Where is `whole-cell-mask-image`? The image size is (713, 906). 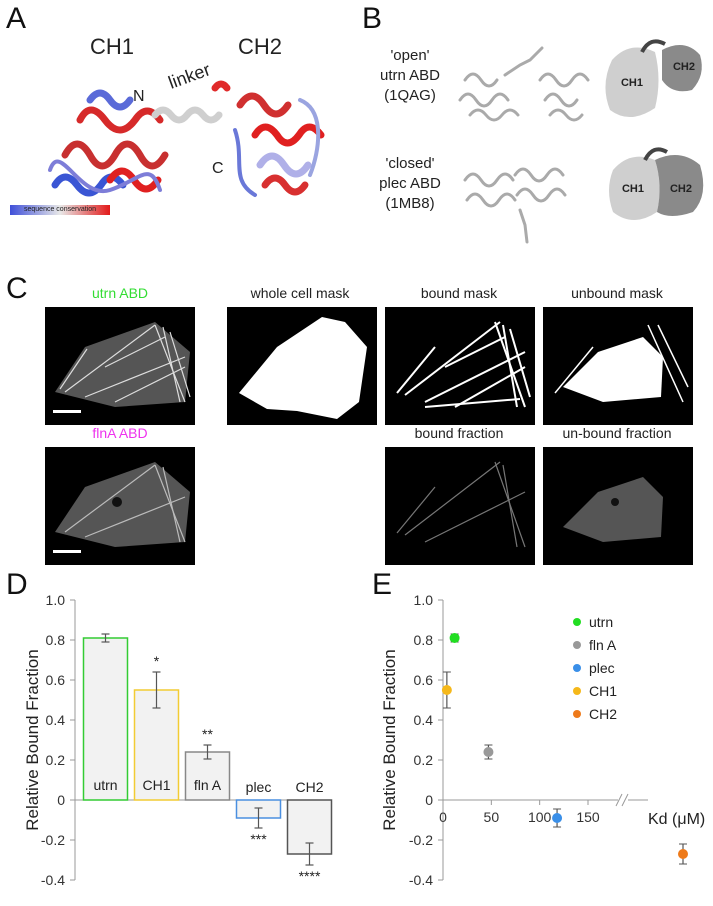
whole-cell-mask-image is located at coordinates (302, 366).